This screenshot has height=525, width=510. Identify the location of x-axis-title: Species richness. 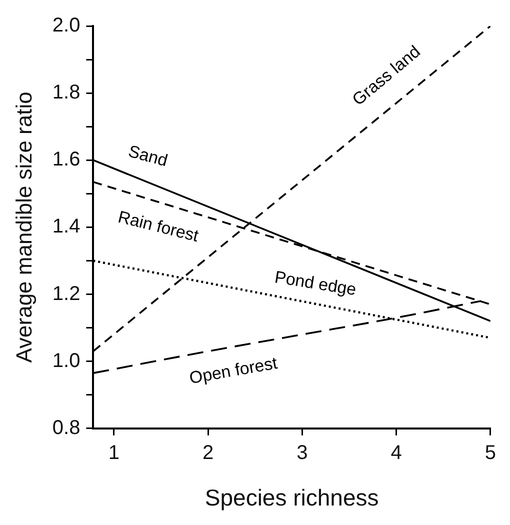
(291, 497).